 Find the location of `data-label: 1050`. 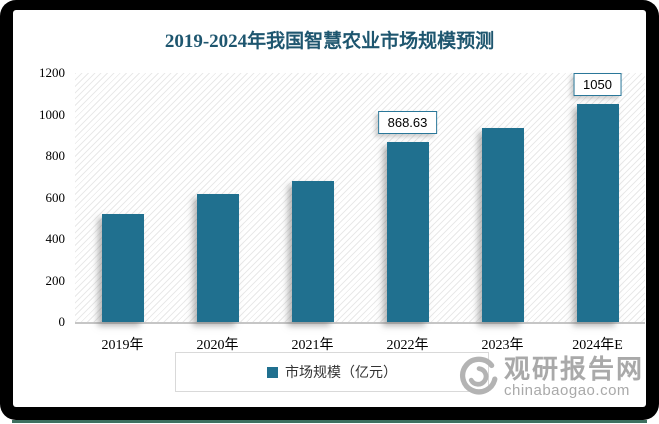

data-label: 1050 is located at coordinates (597, 84).